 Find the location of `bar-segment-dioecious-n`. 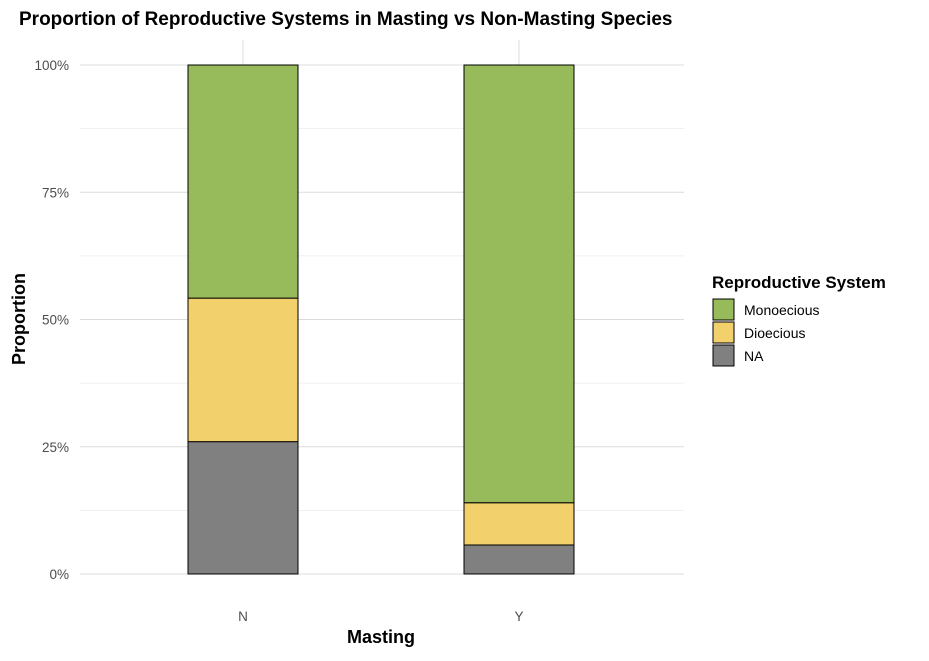

bar-segment-dioecious-n is located at coordinates (243, 370).